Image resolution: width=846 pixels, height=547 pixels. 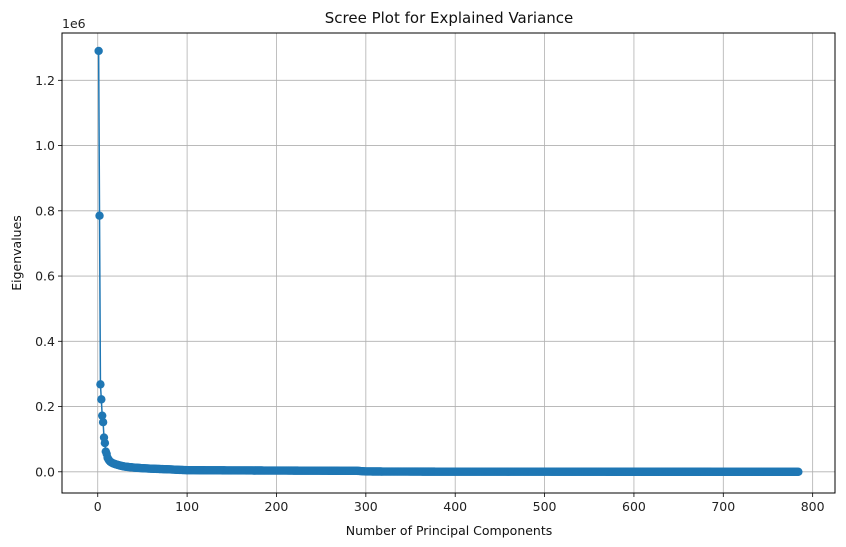 What do you see at coordinates (45, 276) in the screenshot?
I see `y-tick-label: 0.6` at bounding box center [45, 276].